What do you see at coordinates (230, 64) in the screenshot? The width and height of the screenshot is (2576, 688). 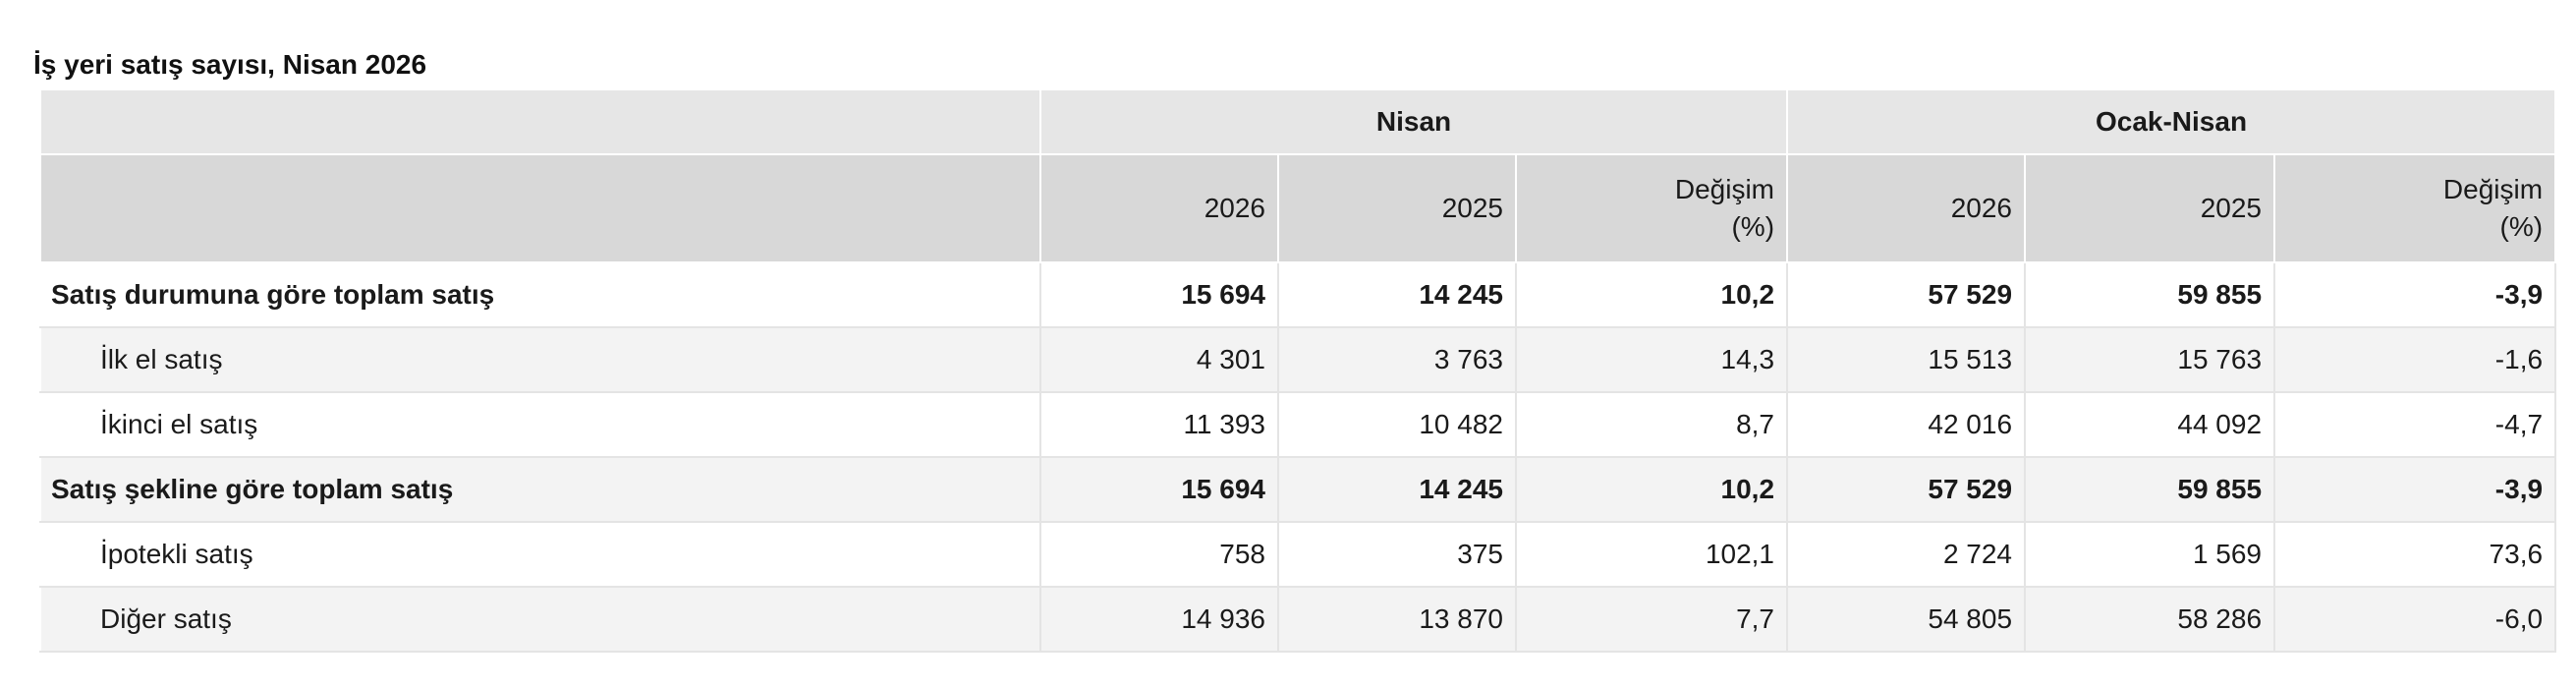 I see `table-caption: İş yeri satış sayısı, Nisan 2026` at bounding box center [230, 64].